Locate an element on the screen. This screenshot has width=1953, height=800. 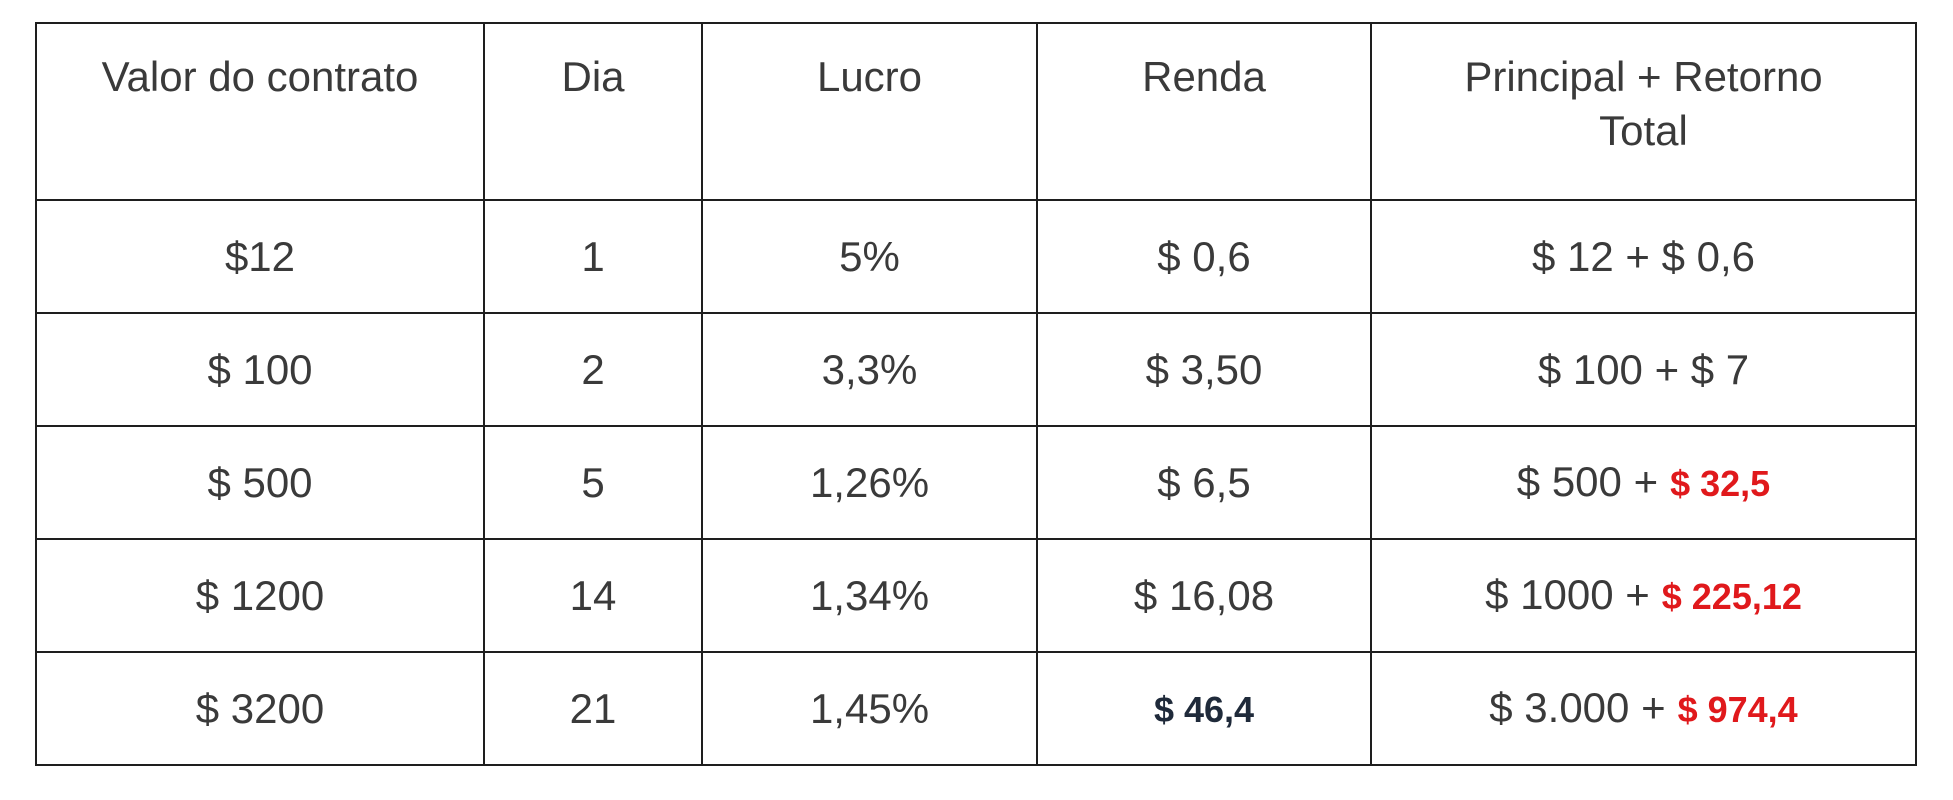
table-row: $ 100 2 3,3% $ 3,50 $ 100 + $ 7 is located at coordinates (976, 369).